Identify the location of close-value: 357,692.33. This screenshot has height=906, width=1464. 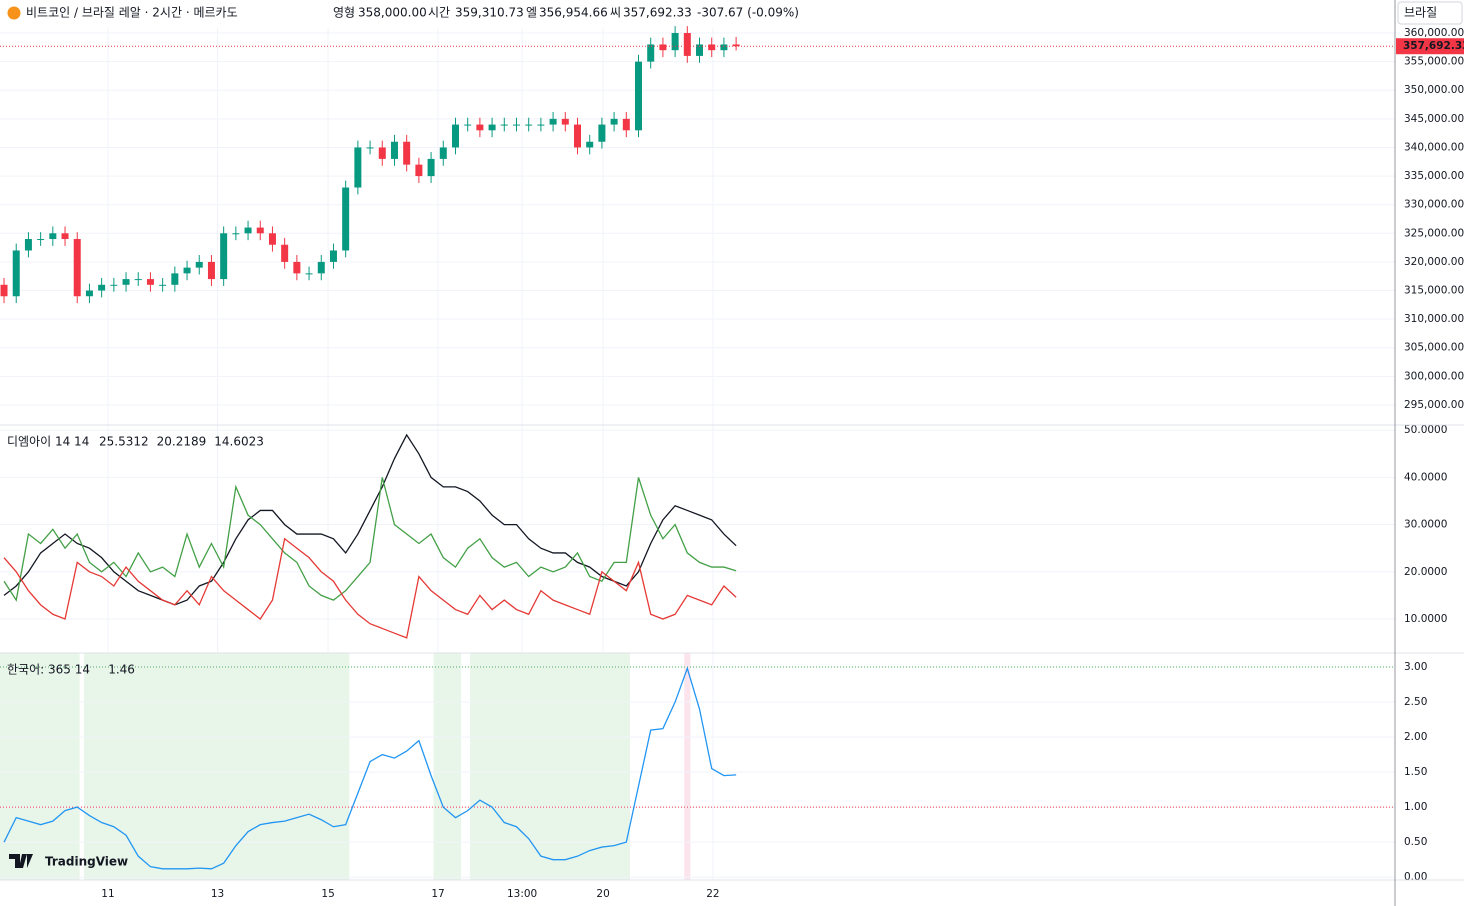
(657, 13).